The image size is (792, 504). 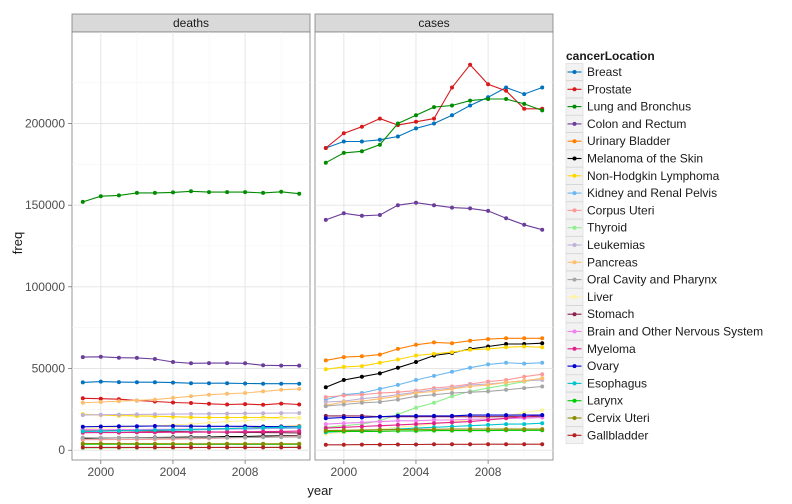 I want to click on x-tick-label: 2004, so click(x=416, y=472).